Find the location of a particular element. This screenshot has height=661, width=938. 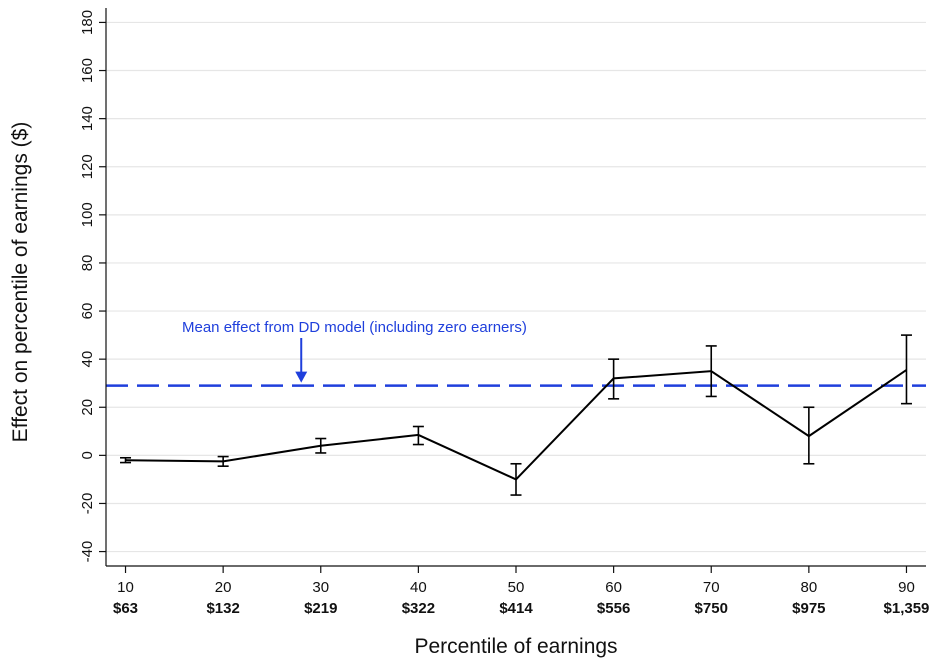

x-tick-label: 20 is located at coordinates (223, 587).